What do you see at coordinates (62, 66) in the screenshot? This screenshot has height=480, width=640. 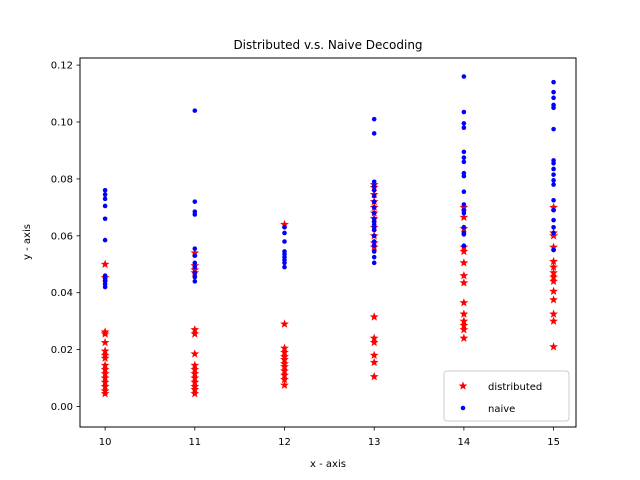 I see `y-tick-label: 0.12` at bounding box center [62, 66].